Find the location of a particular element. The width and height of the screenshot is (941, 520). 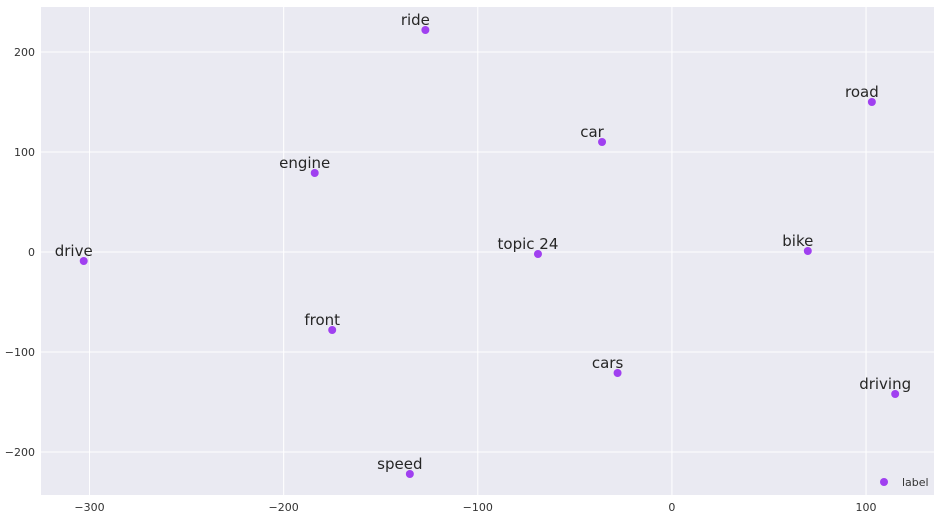

y-tick-label: −200 is located at coordinates (20, 452).